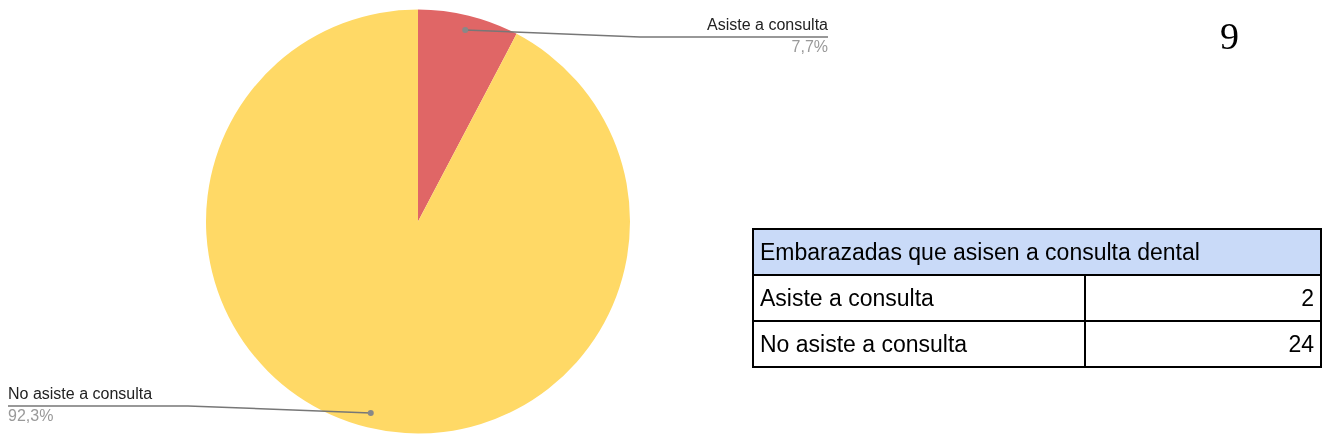 The height and width of the screenshot is (434, 1335). I want to click on category-label: Asiste a consulta, so click(919, 298).